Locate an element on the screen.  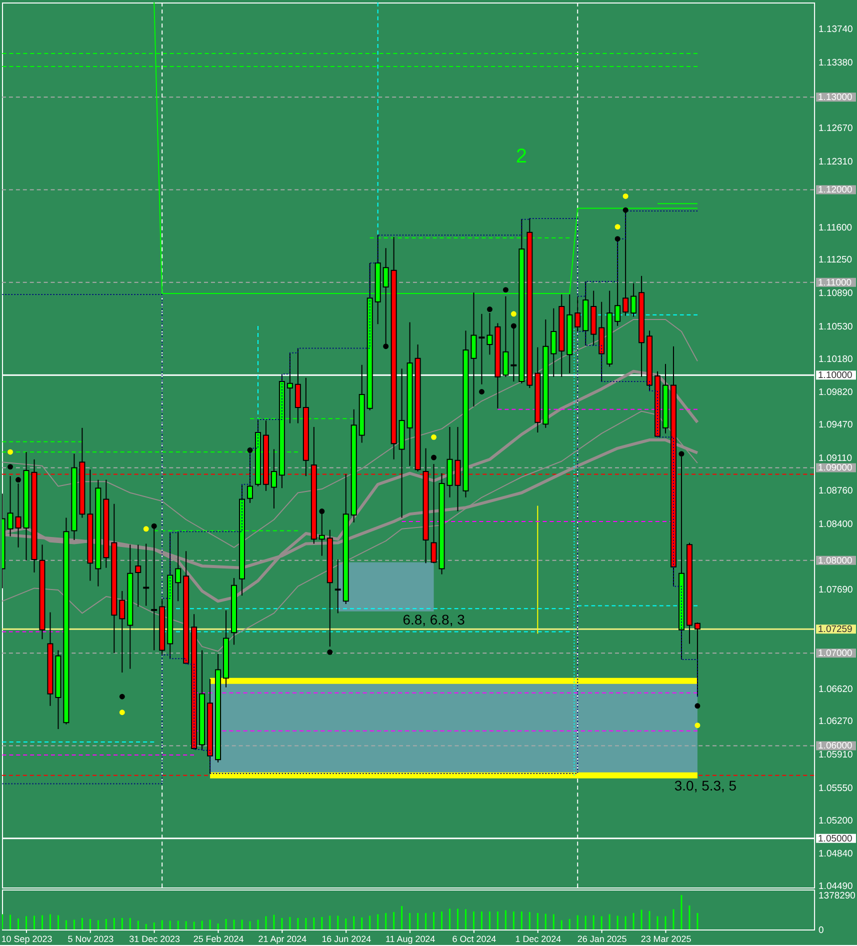
y-tick-label: 1.13740 is located at coordinates (835, 29).